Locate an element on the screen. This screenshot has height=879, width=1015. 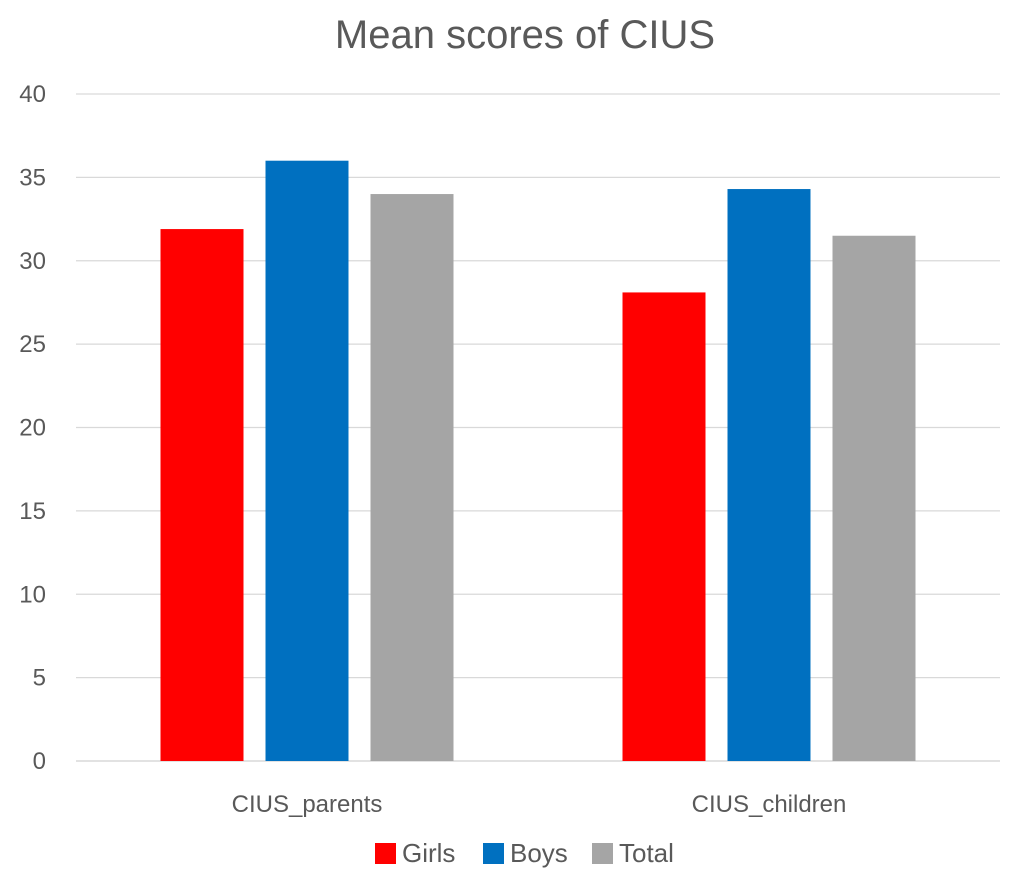
legend-label-total: Total is located at coordinates (646, 853).